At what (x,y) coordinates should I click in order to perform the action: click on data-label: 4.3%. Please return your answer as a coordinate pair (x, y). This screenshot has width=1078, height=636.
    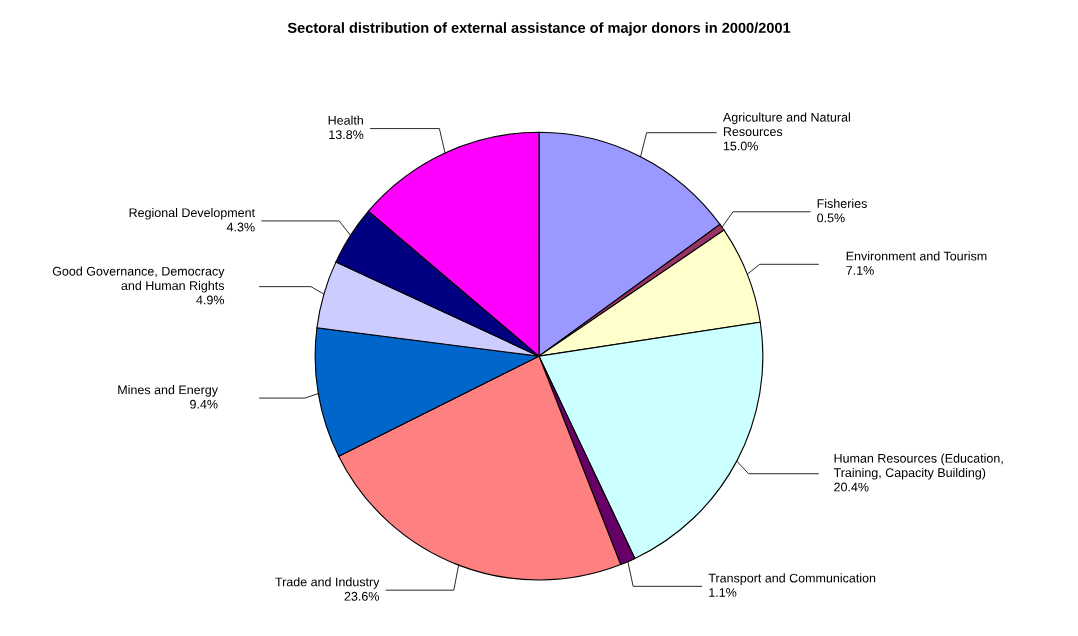
    Looking at the image, I should click on (240, 227).